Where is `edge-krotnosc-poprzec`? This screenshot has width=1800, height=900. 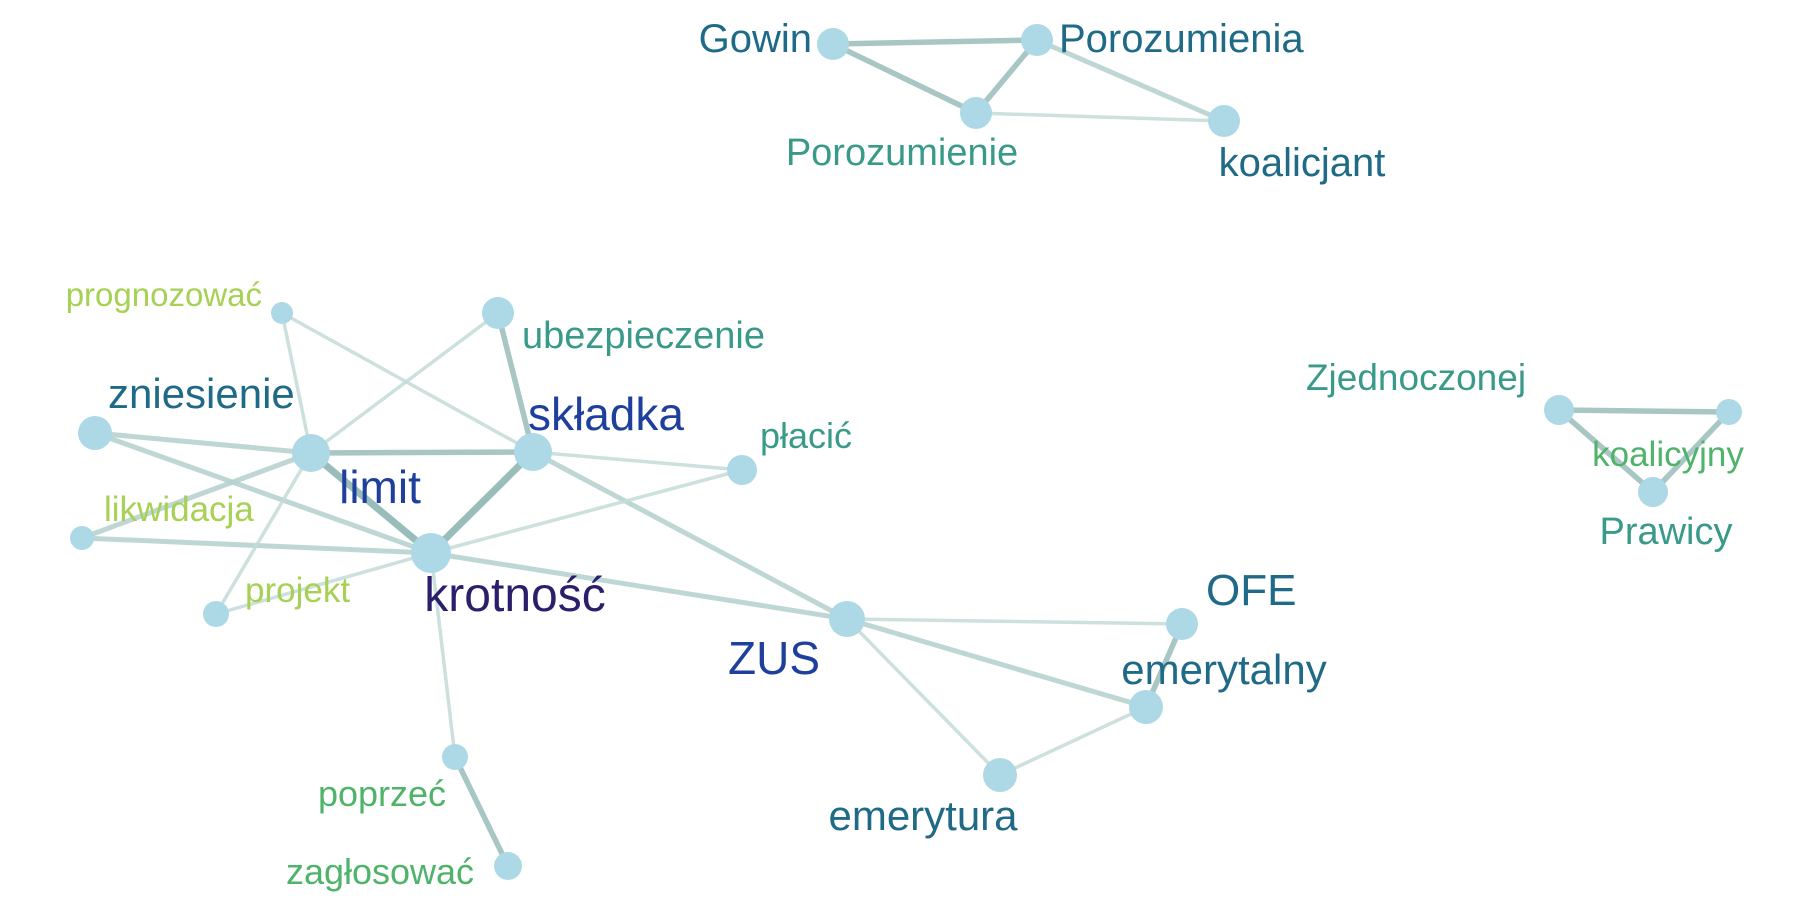
edge-krotnosc-poprzec is located at coordinates (443, 655).